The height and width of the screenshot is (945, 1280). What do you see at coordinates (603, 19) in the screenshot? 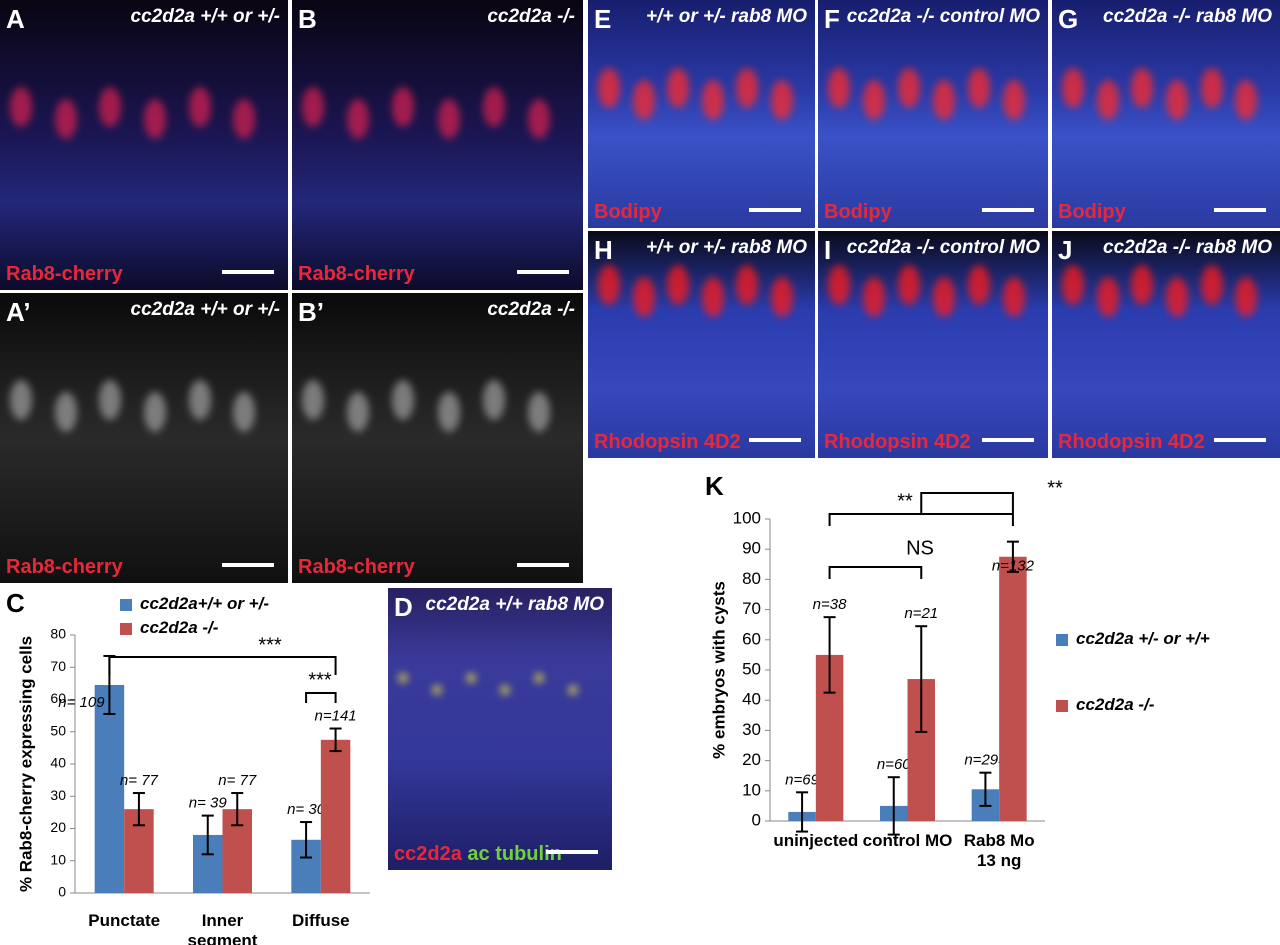
I see `panel-letter: E` at bounding box center [603, 19].